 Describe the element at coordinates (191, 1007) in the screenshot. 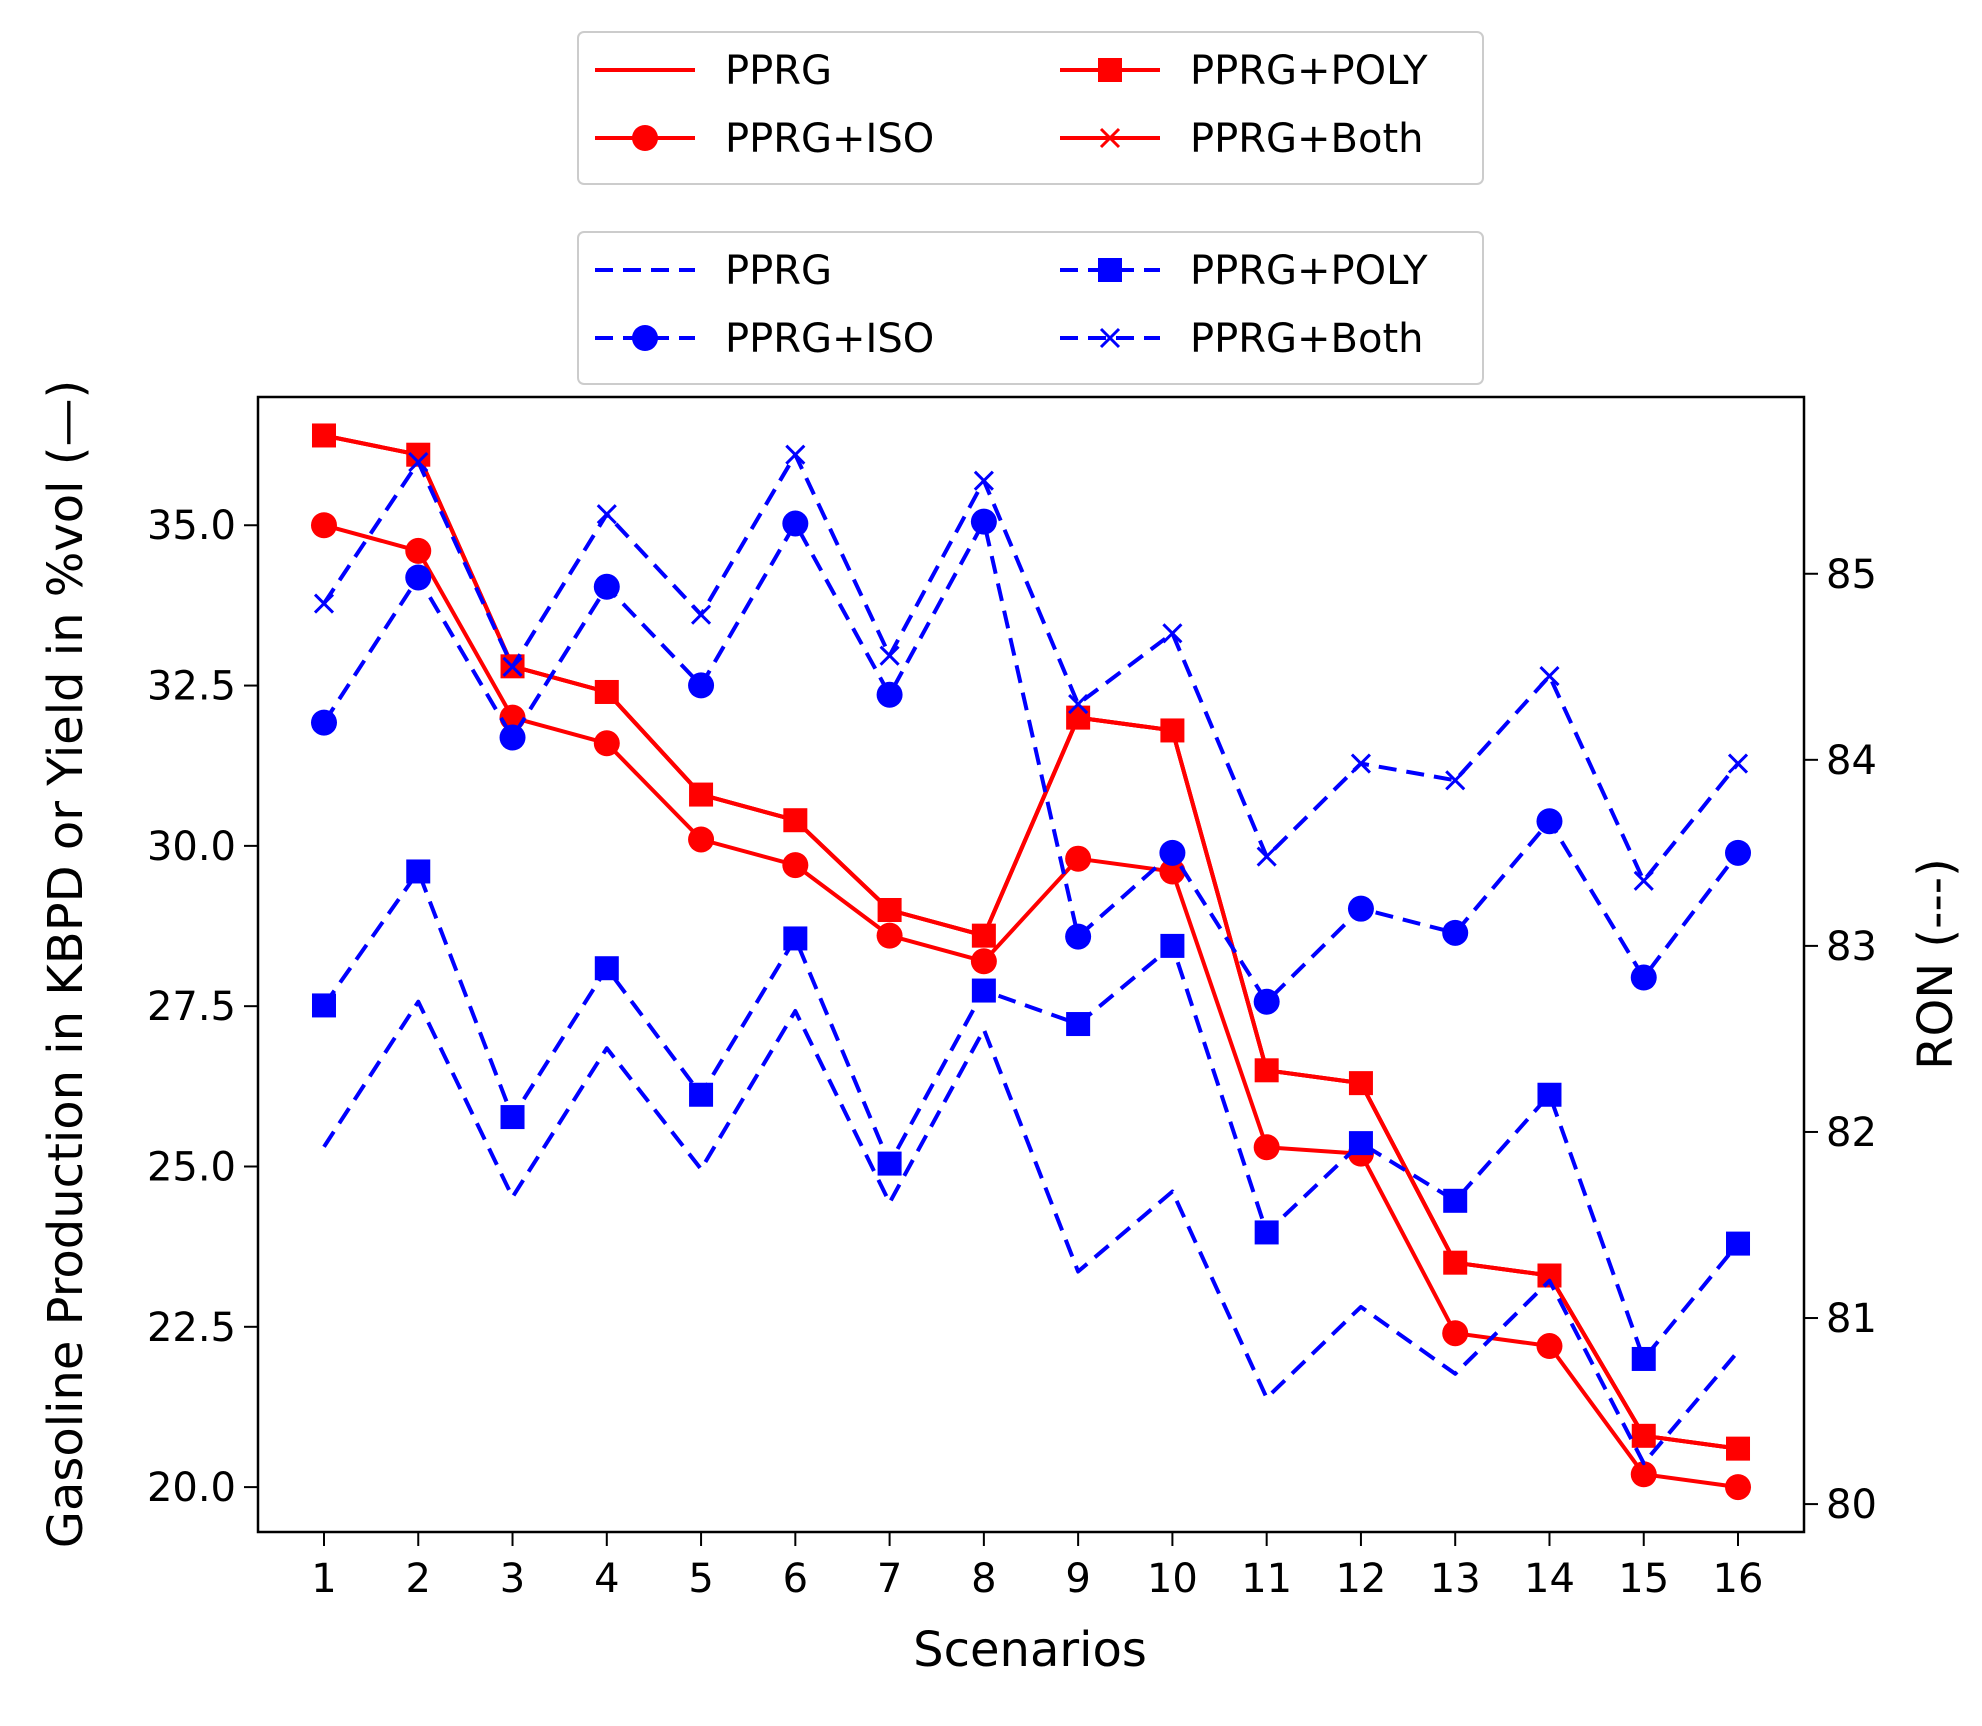

I see `y-left-tick-label: 27.5` at that location.